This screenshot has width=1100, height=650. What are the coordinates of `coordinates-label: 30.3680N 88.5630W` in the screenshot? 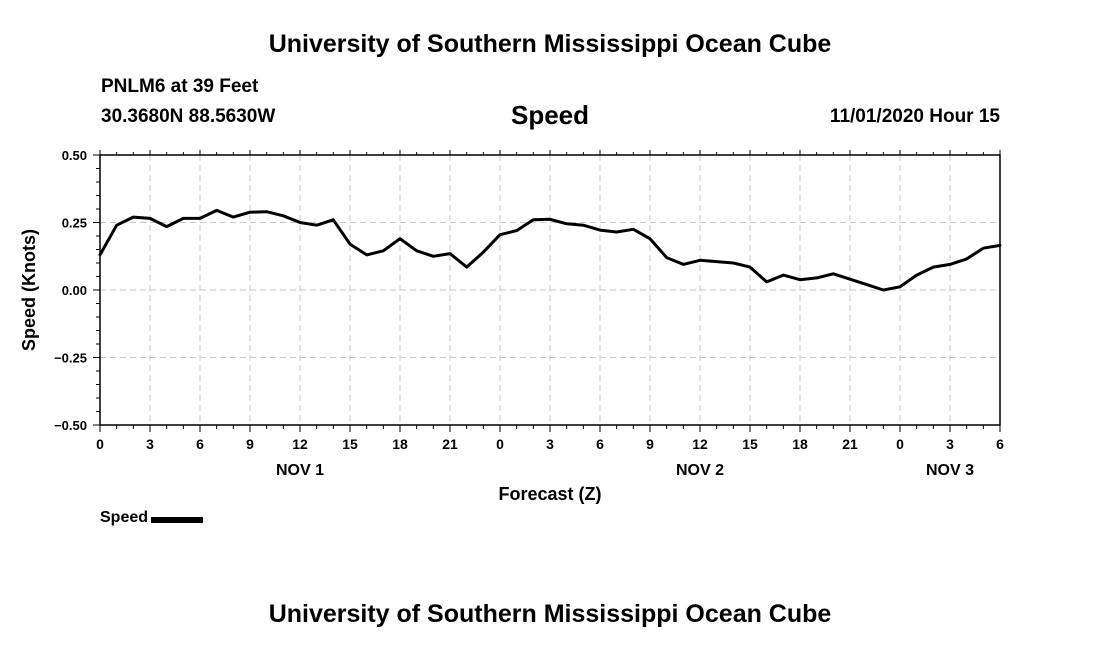 It's located at (188, 116).